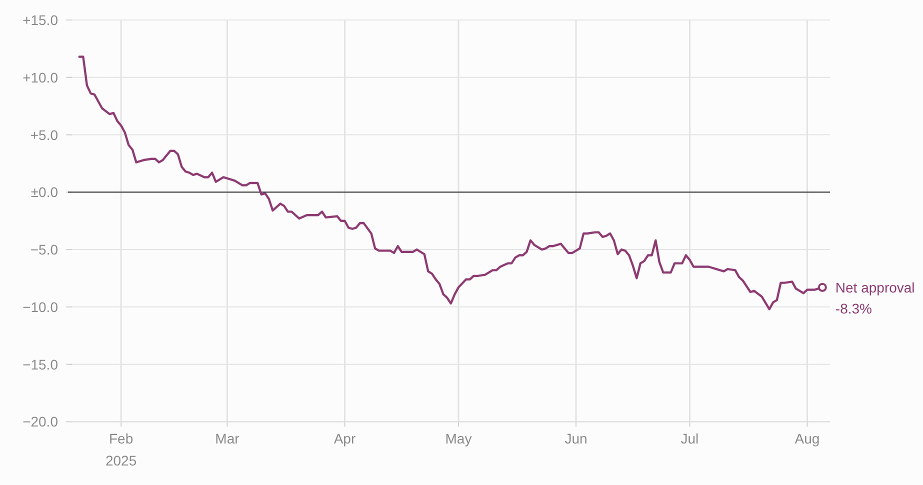 This screenshot has width=923, height=485. What do you see at coordinates (853, 308) in the screenshot?
I see `data-label: -8.3%` at bounding box center [853, 308].